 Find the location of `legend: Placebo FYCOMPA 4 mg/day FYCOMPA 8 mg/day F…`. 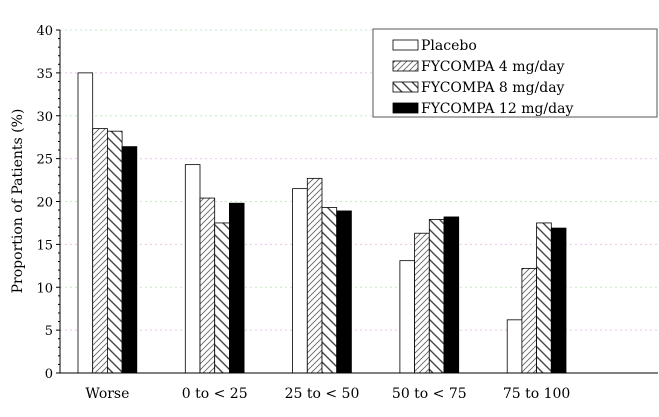

legend: Placebo FYCOMPA 4 mg/day FYCOMPA 8 mg/day F… is located at coordinates (515, 73).